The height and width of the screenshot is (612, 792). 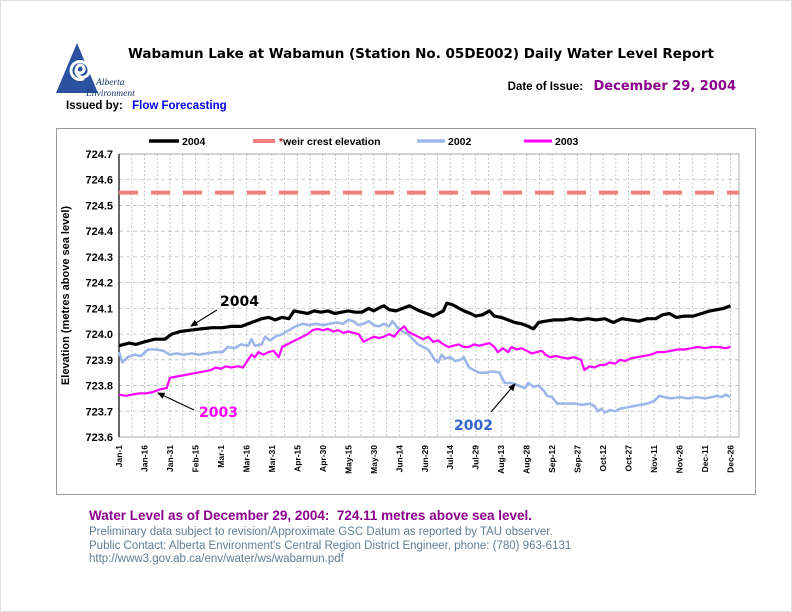 I want to click on series-line-2003, so click(x=424, y=361).